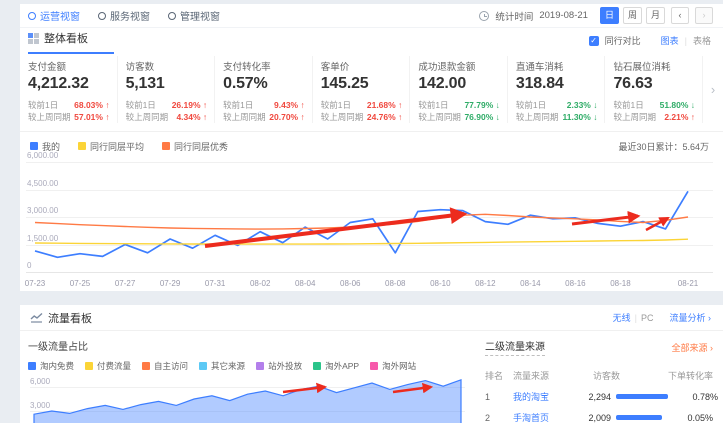  I want to click on compare-value: 51.80% ↓, so click(677, 105).